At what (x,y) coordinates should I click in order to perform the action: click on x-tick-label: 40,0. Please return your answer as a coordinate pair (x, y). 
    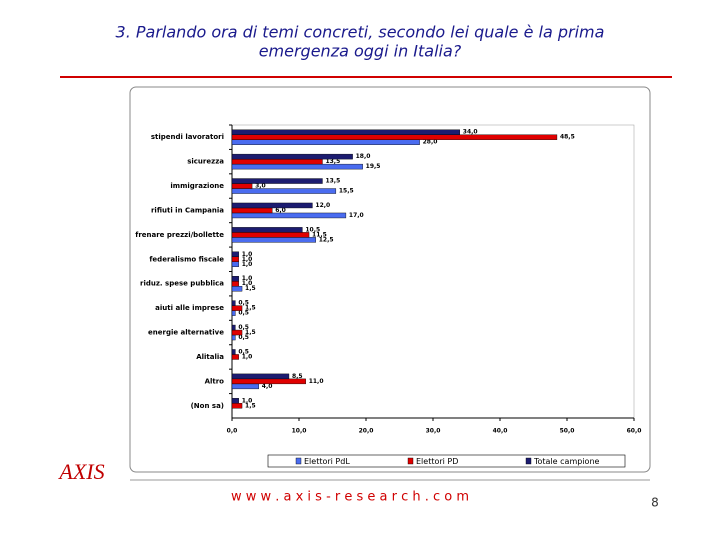
    Looking at the image, I should click on (500, 431).